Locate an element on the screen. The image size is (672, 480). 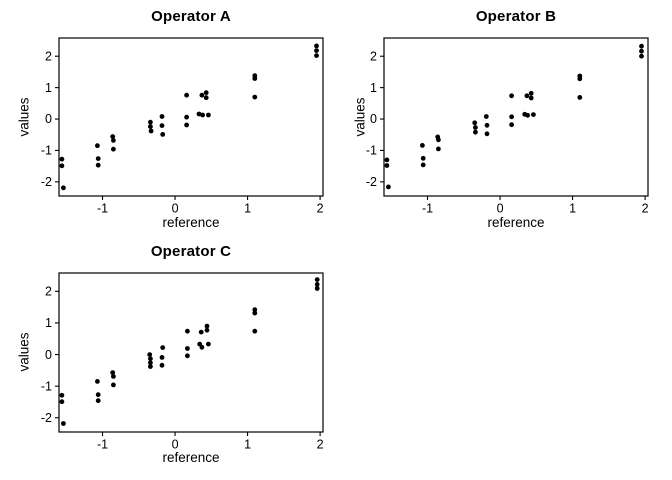
y-tick-label: -2 is located at coordinates (46, 182).